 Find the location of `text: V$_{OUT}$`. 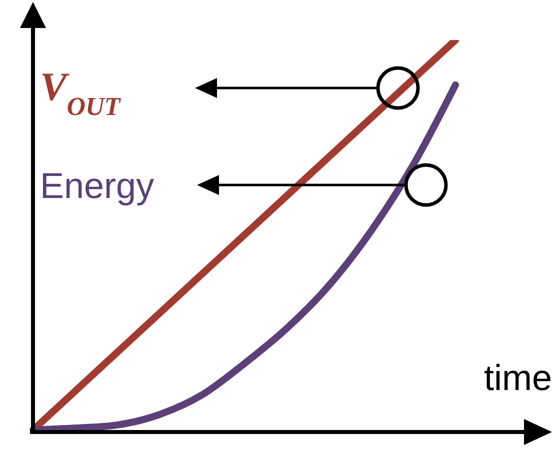

text: V$_{OUT}$ is located at coordinates (81, 92).